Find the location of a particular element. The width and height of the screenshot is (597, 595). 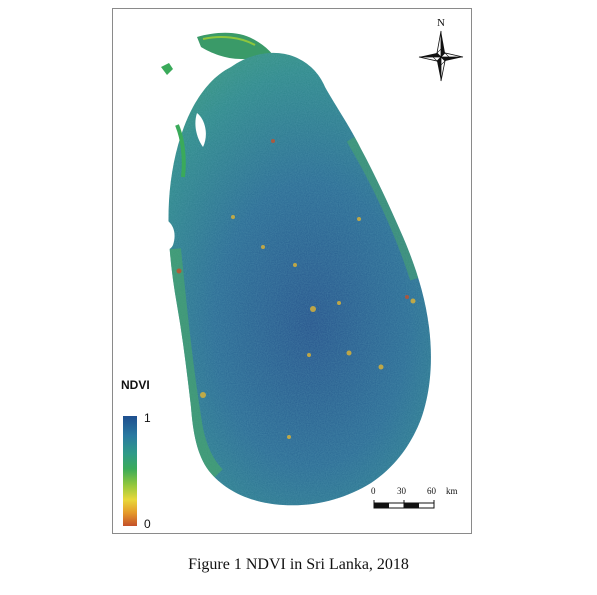

legend-min-label: 0 is located at coordinates (147, 524).